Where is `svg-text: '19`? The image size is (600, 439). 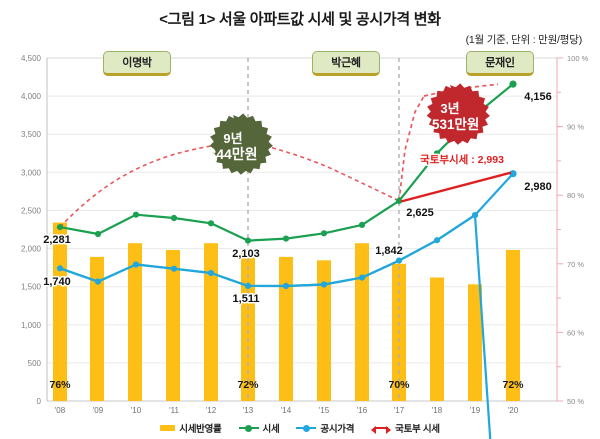 svg-text: '19 is located at coordinates (475, 410).